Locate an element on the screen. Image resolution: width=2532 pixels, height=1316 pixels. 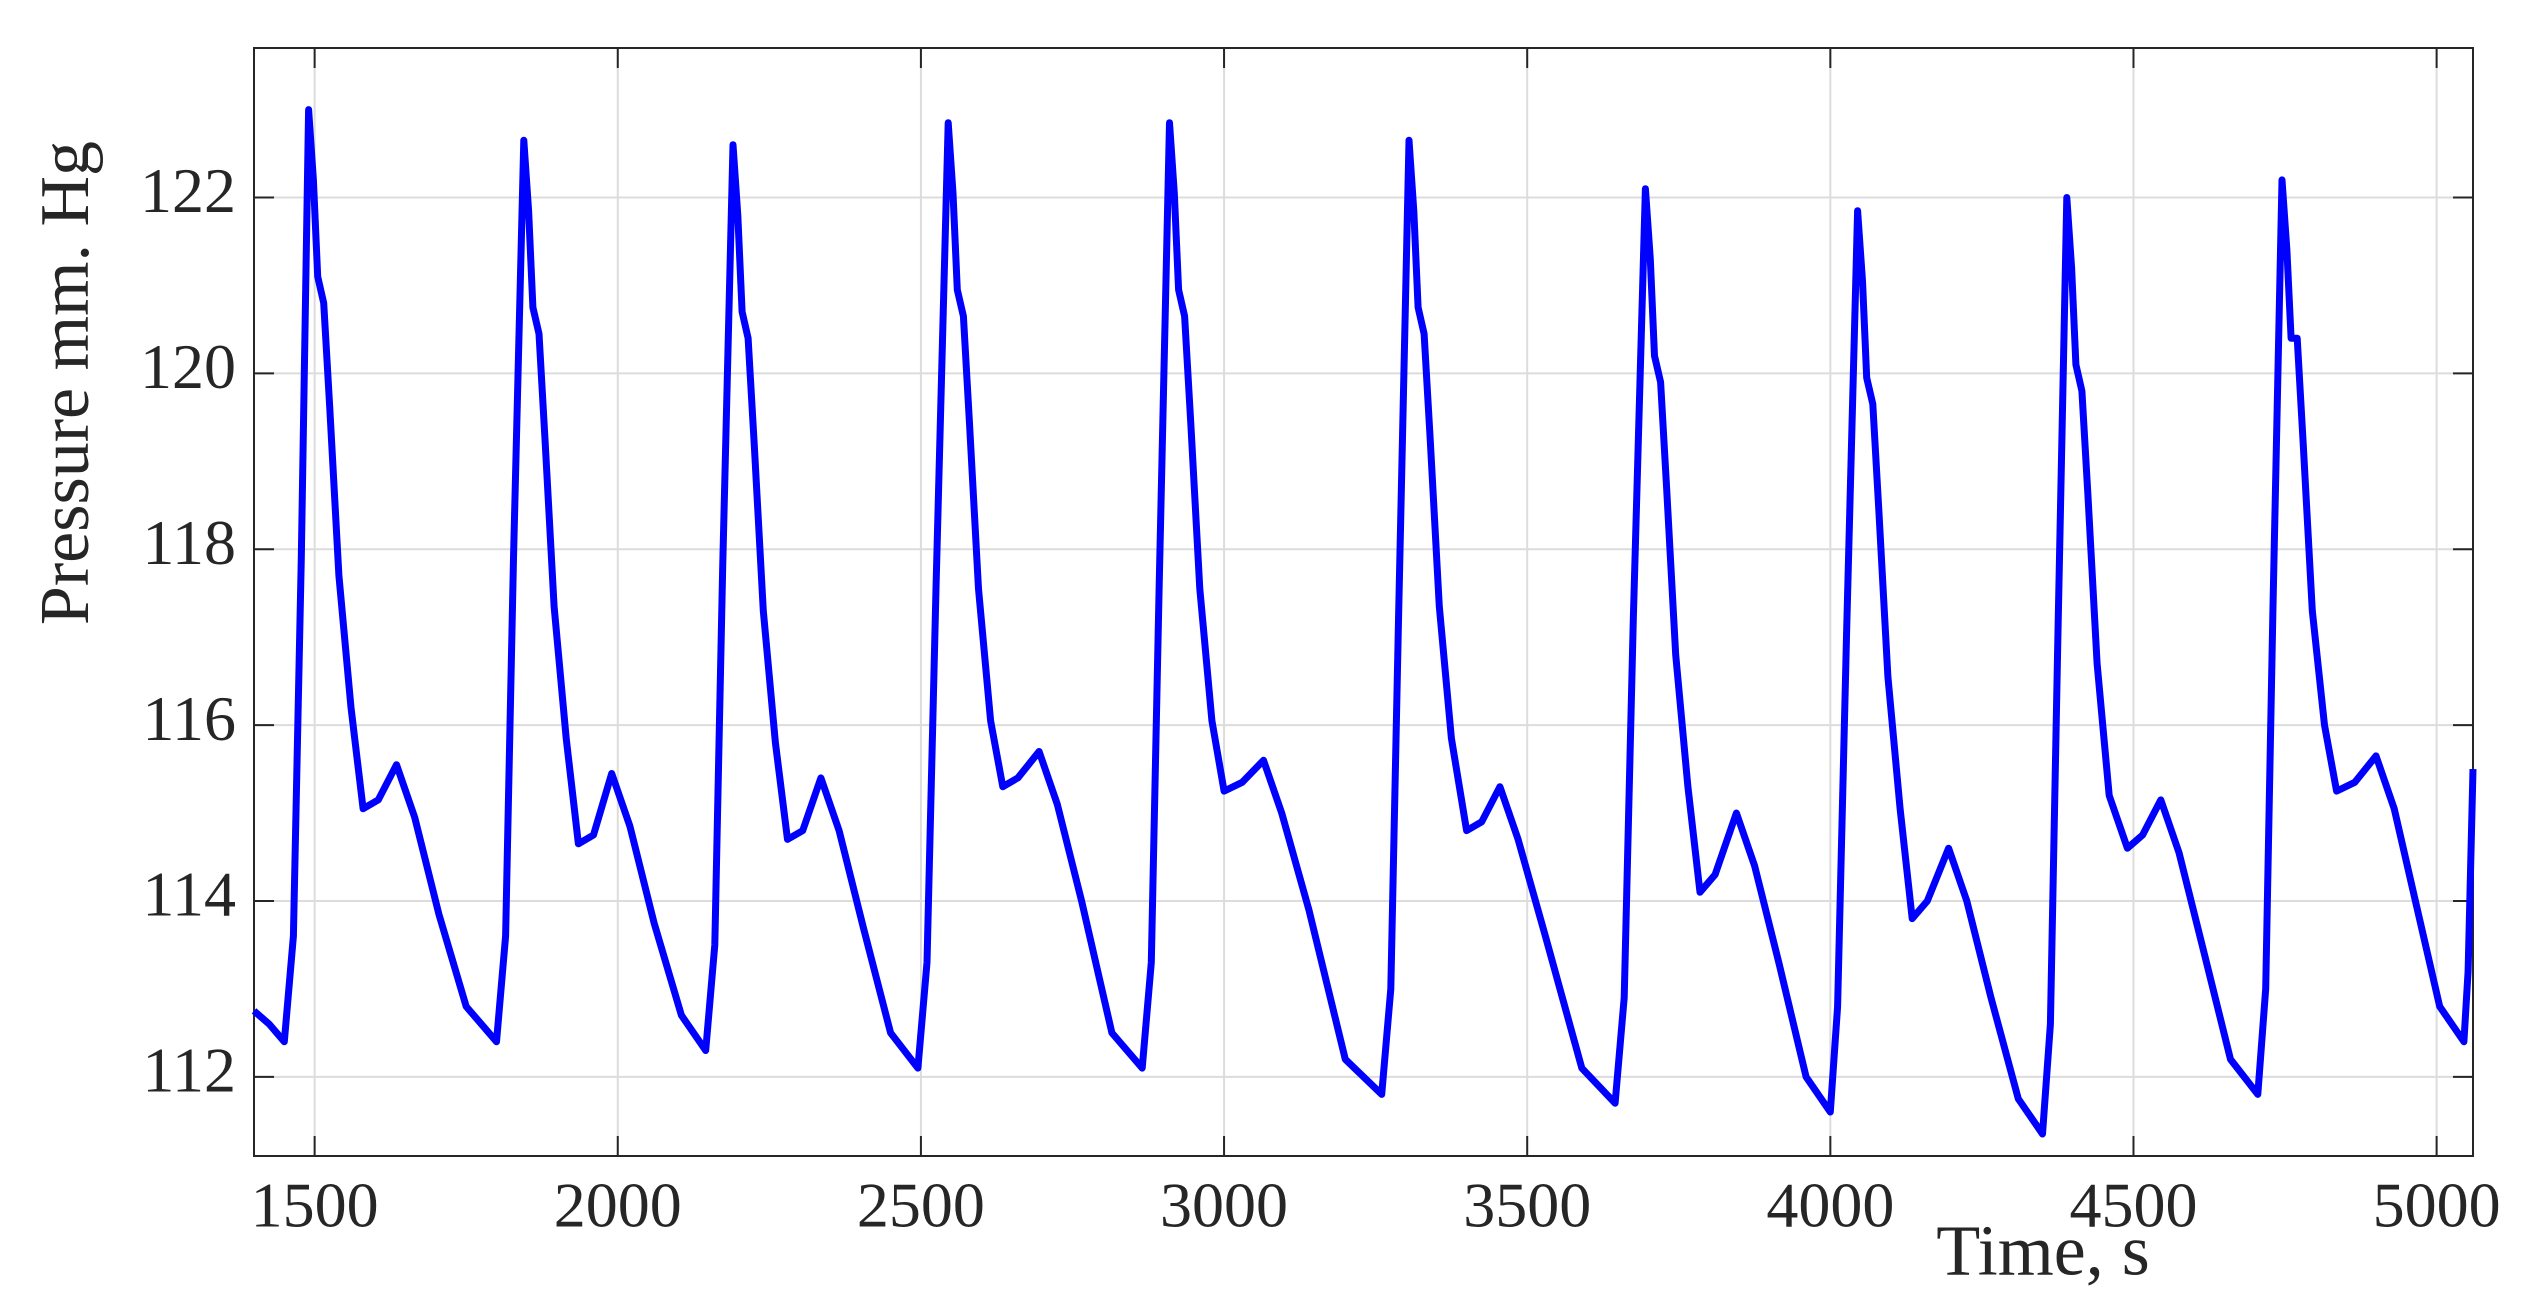
y-tick-label: 118 is located at coordinates (189, 542).